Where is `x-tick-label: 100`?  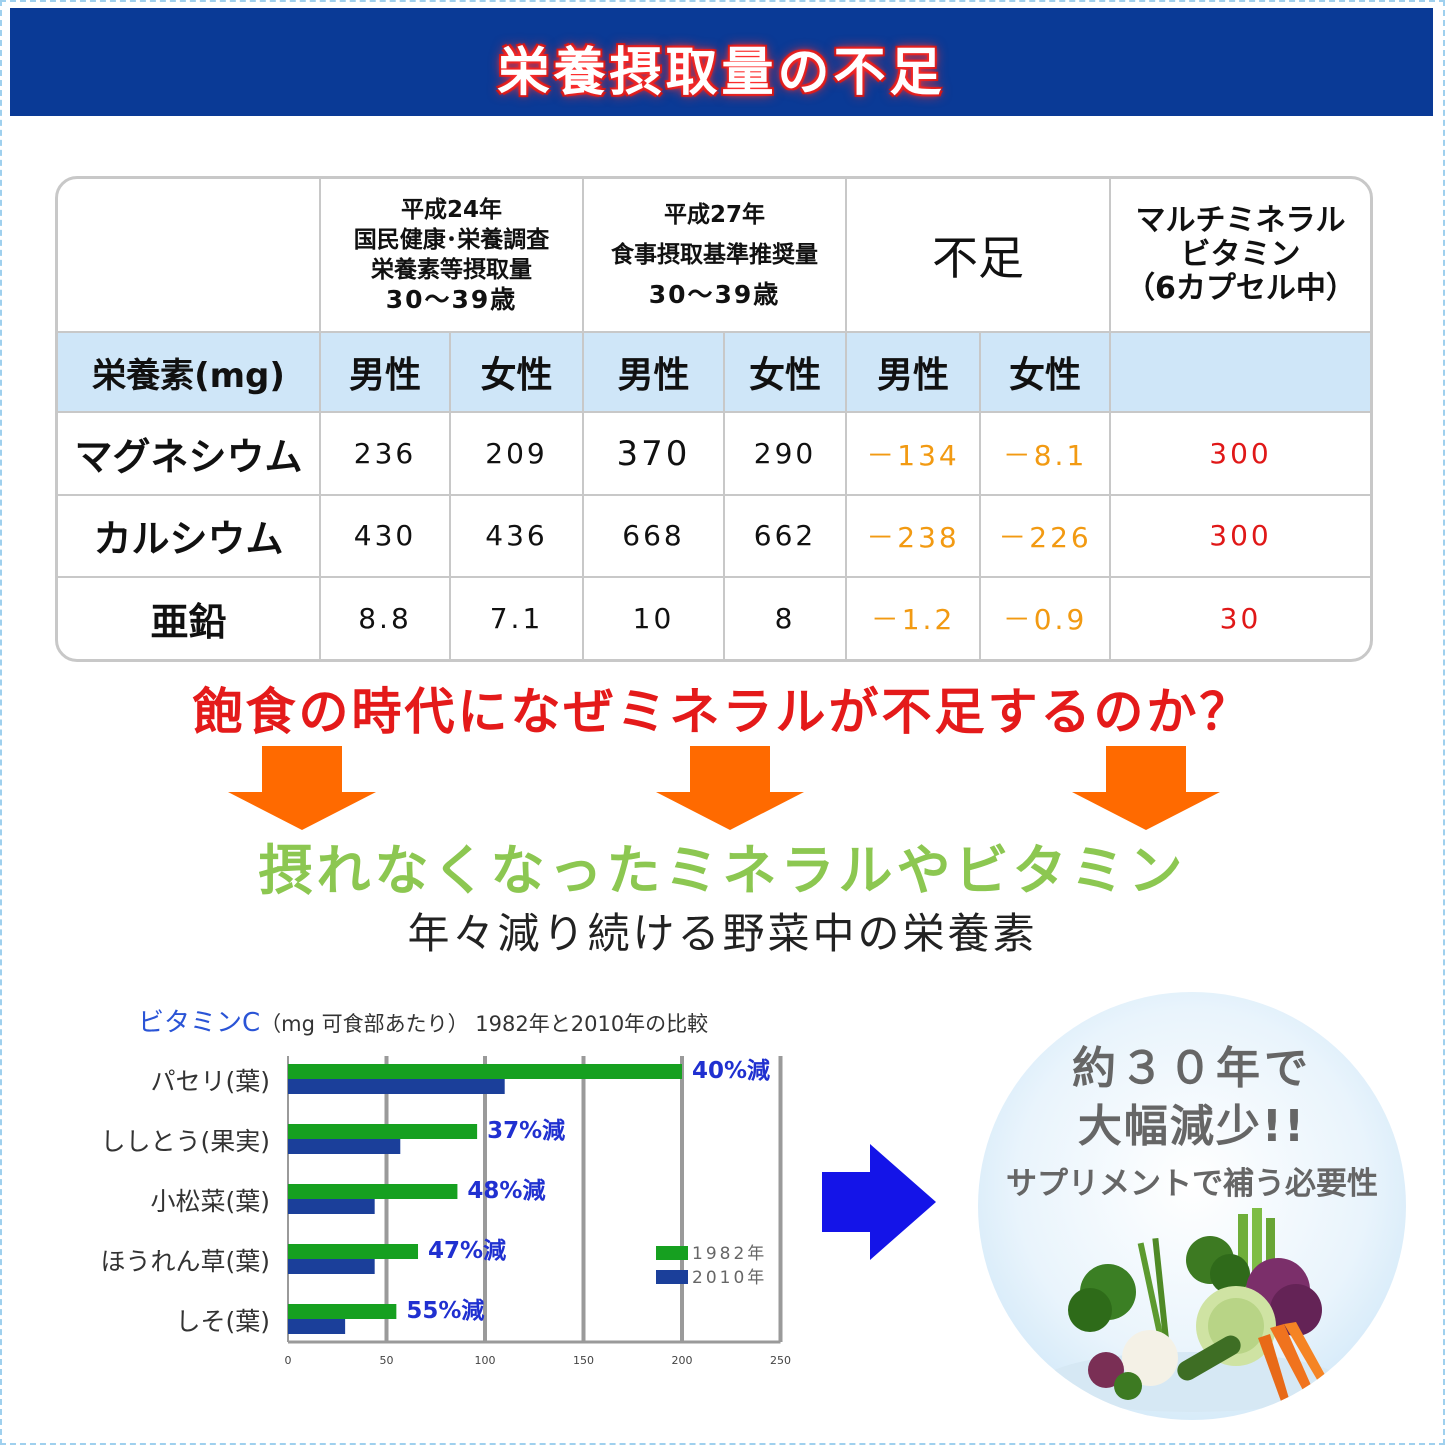 x-tick-label: 100 is located at coordinates (485, 1360).